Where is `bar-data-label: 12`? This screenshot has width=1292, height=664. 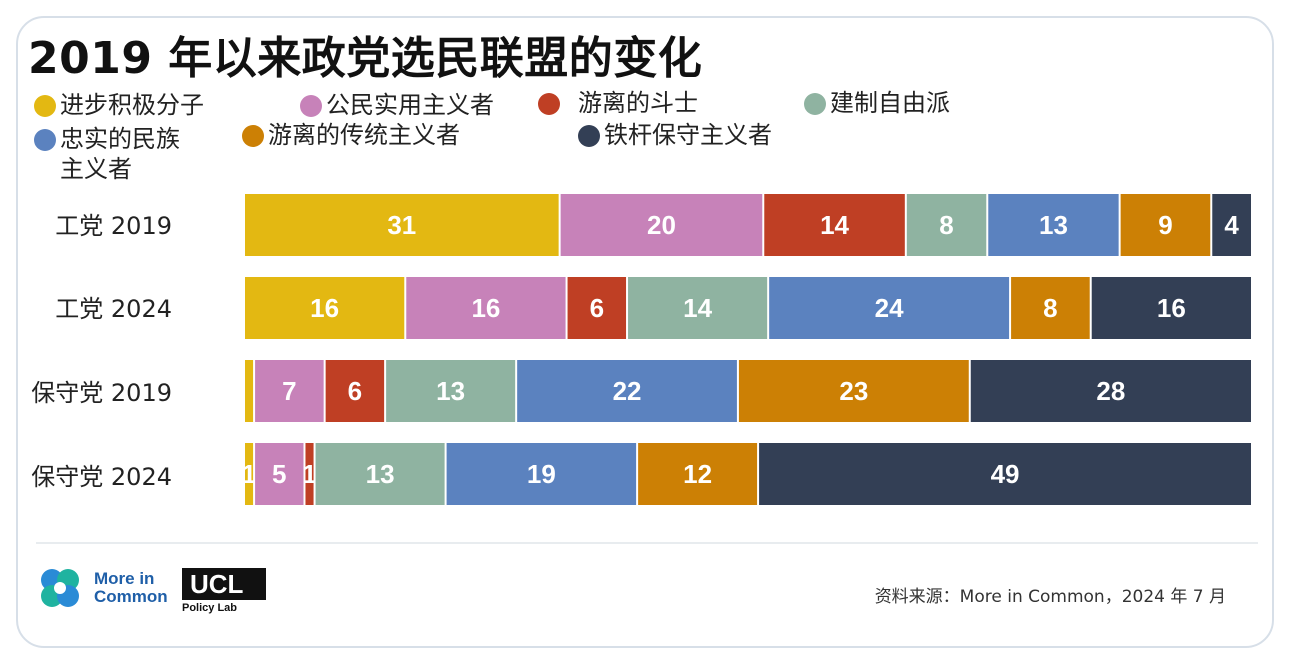 bar-data-label: 12 is located at coordinates (697, 474).